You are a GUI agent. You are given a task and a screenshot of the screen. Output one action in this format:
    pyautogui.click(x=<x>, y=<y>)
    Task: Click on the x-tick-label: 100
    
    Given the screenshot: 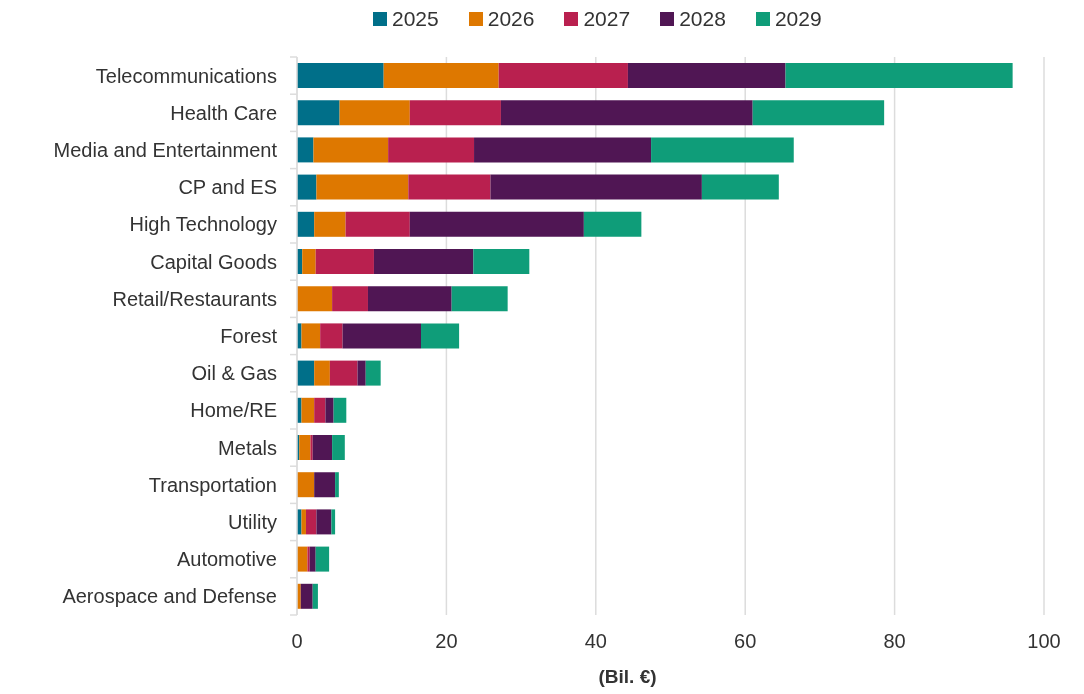 What is the action you would take?
    pyautogui.click(x=1044, y=641)
    